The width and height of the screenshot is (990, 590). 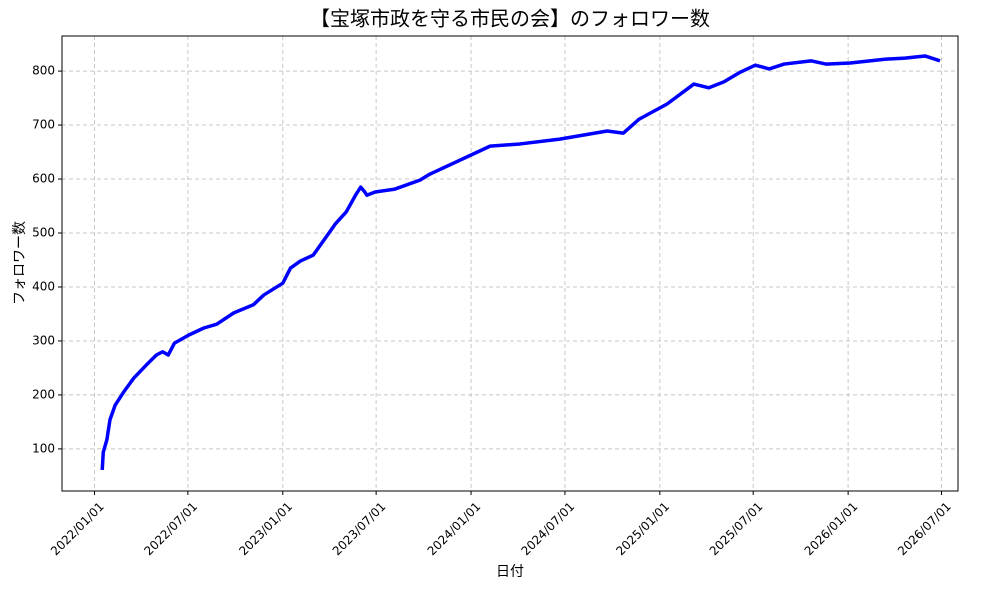 I want to click on x-tick-label: 2026/07/01, so click(x=924, y=528).